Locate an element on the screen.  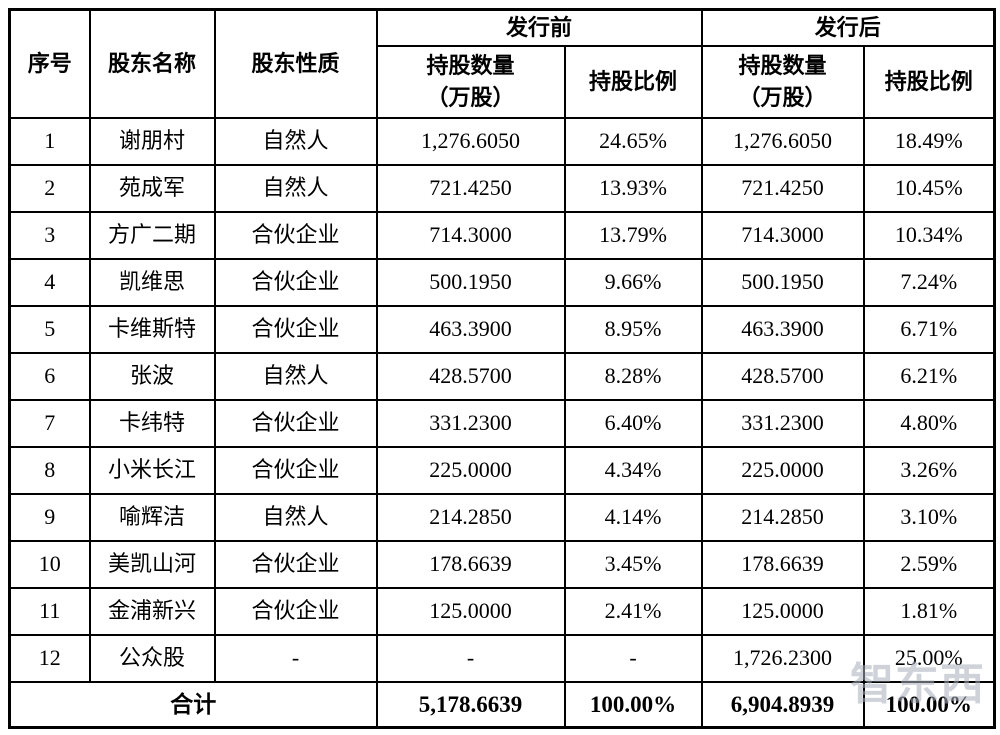
pre-shares-cell: 500.1950 is located at coordinates (470, 282).